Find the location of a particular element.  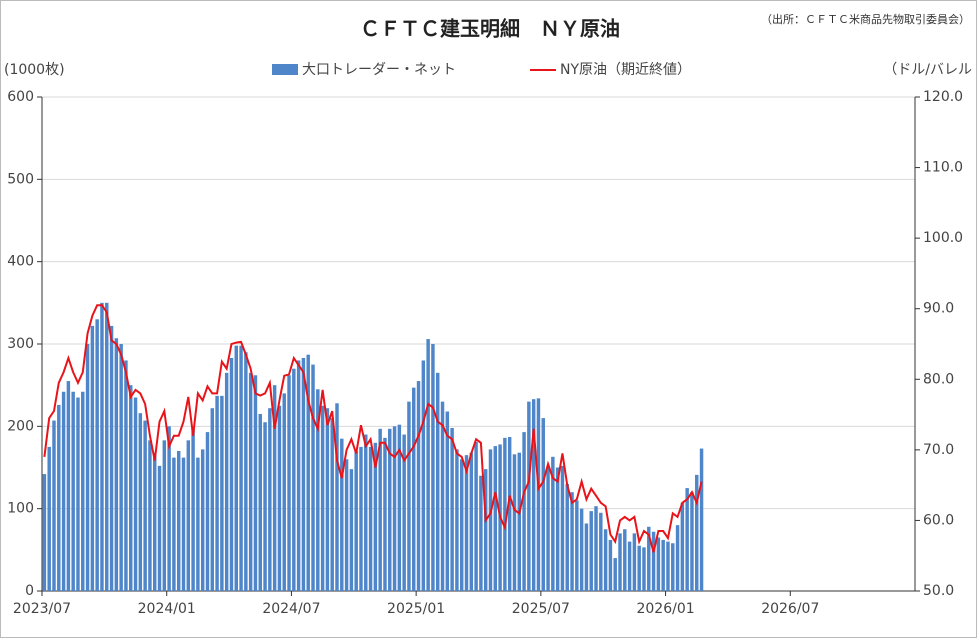

y-tick-label: 0 is located at coordinates (29, 591).